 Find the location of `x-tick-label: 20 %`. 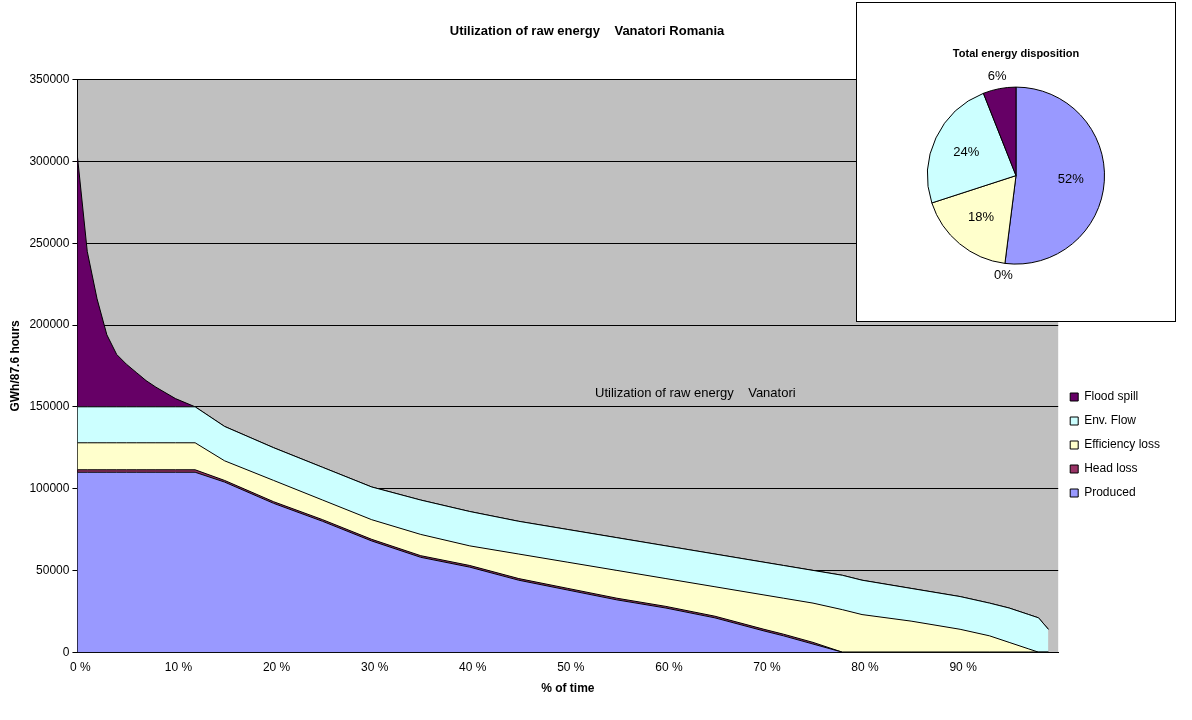

x-tick-label: 20 % is located at coordinates (276, 666).